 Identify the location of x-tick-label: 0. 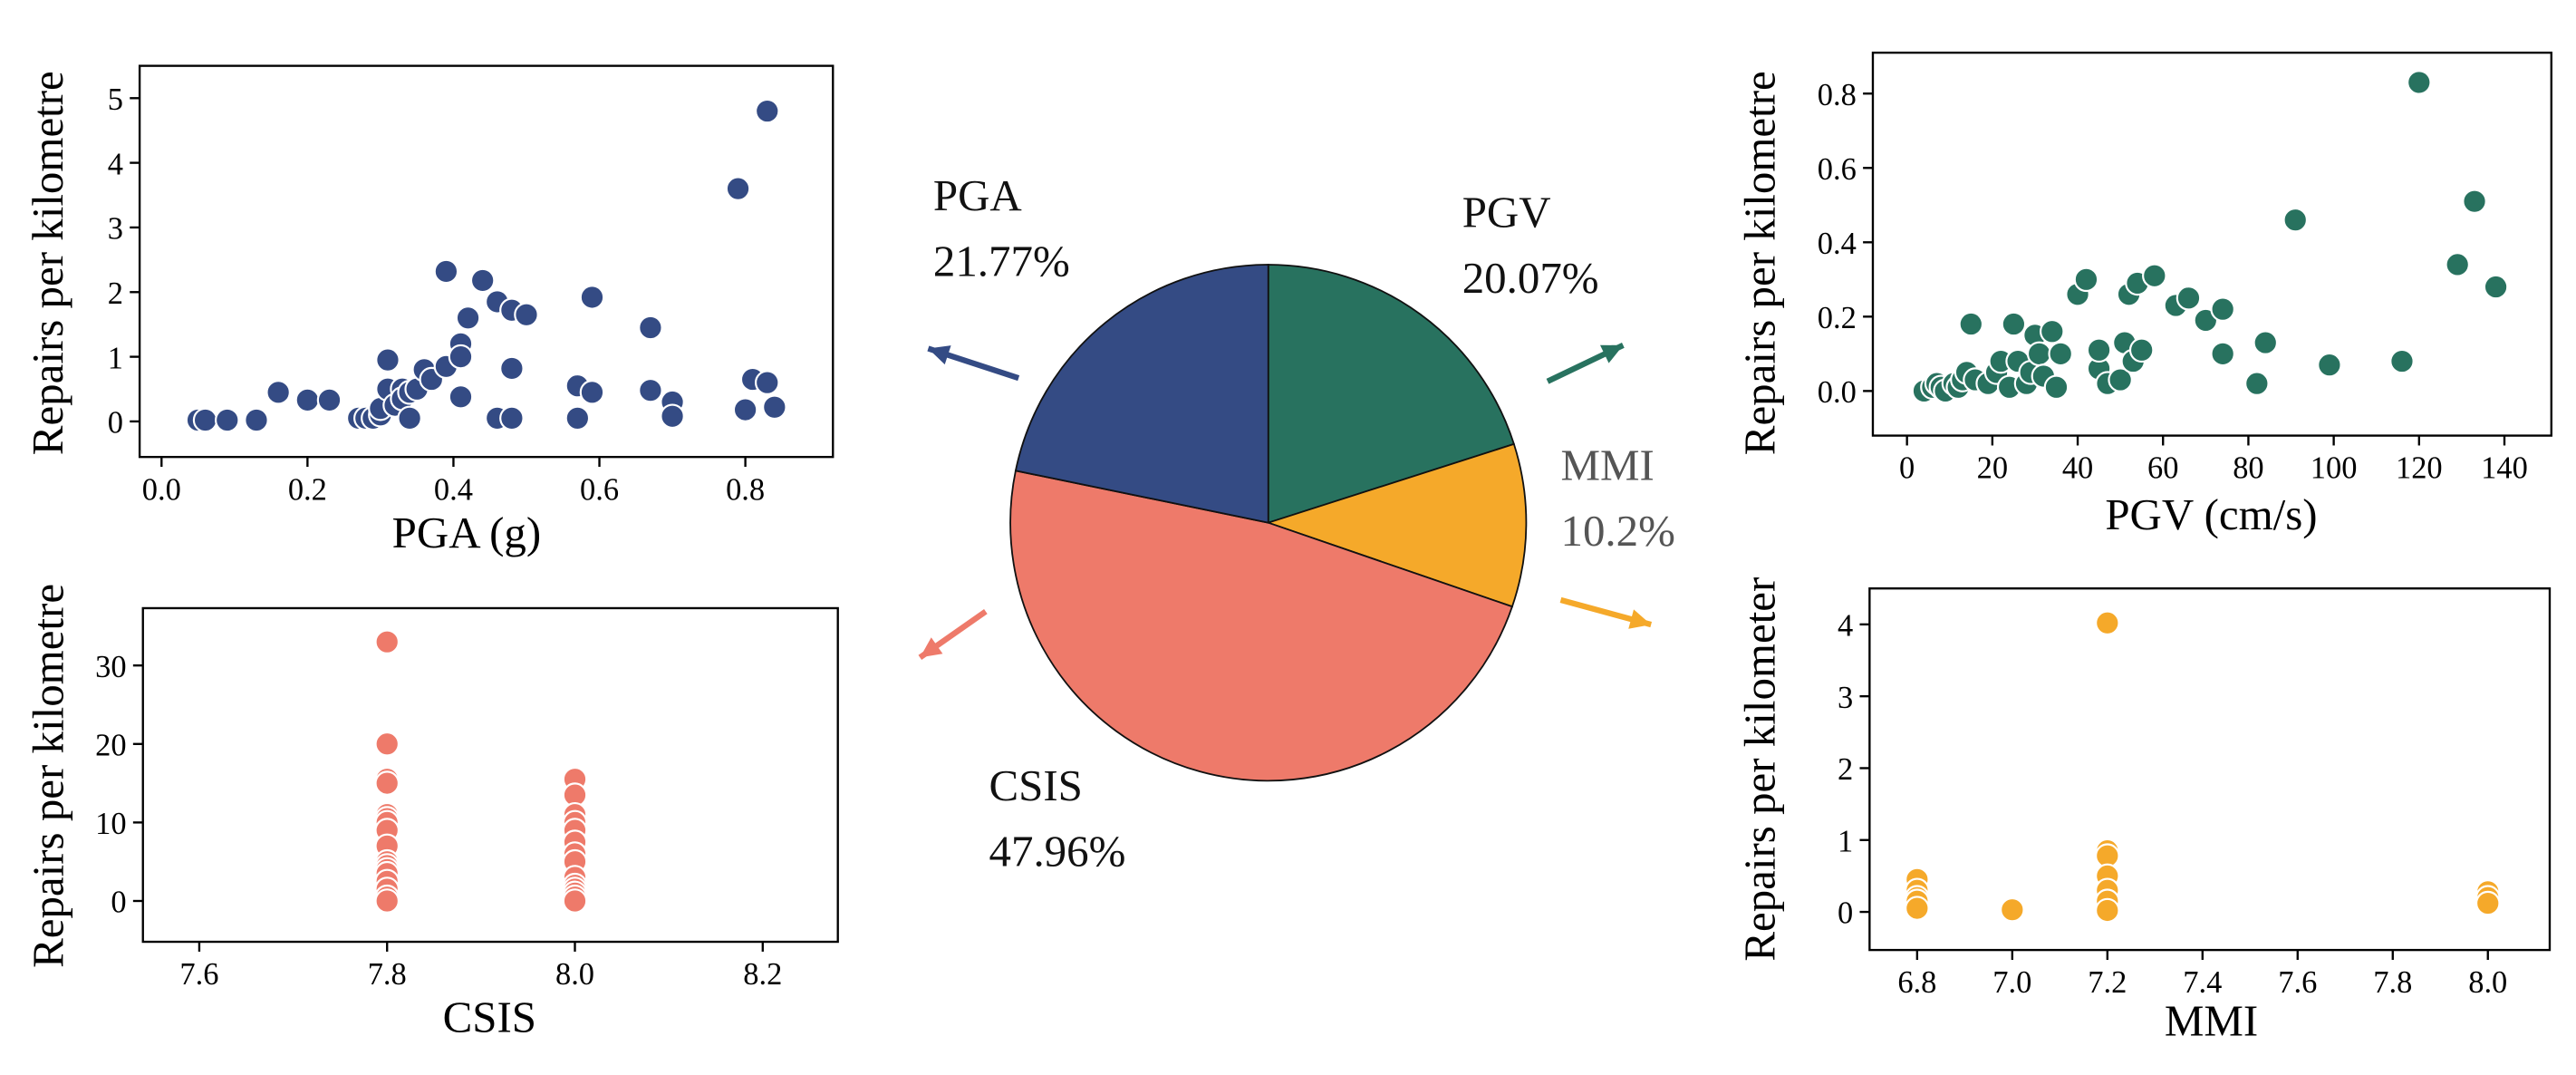
(1907, 468).